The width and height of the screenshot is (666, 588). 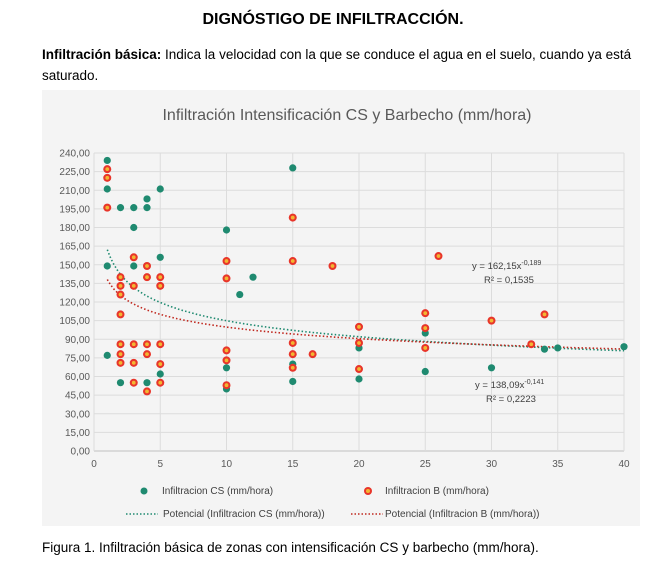 I want to click on legend-marker-b-core, so click(x=368, y=491).